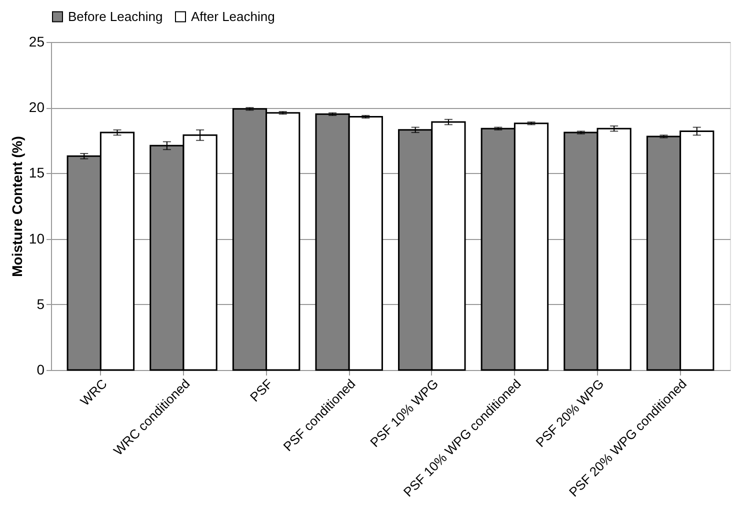  What do you see at coordinates (36, 107) in the screenshot?
I see `y-tick-label: 20` at bounding box center [36, 107].